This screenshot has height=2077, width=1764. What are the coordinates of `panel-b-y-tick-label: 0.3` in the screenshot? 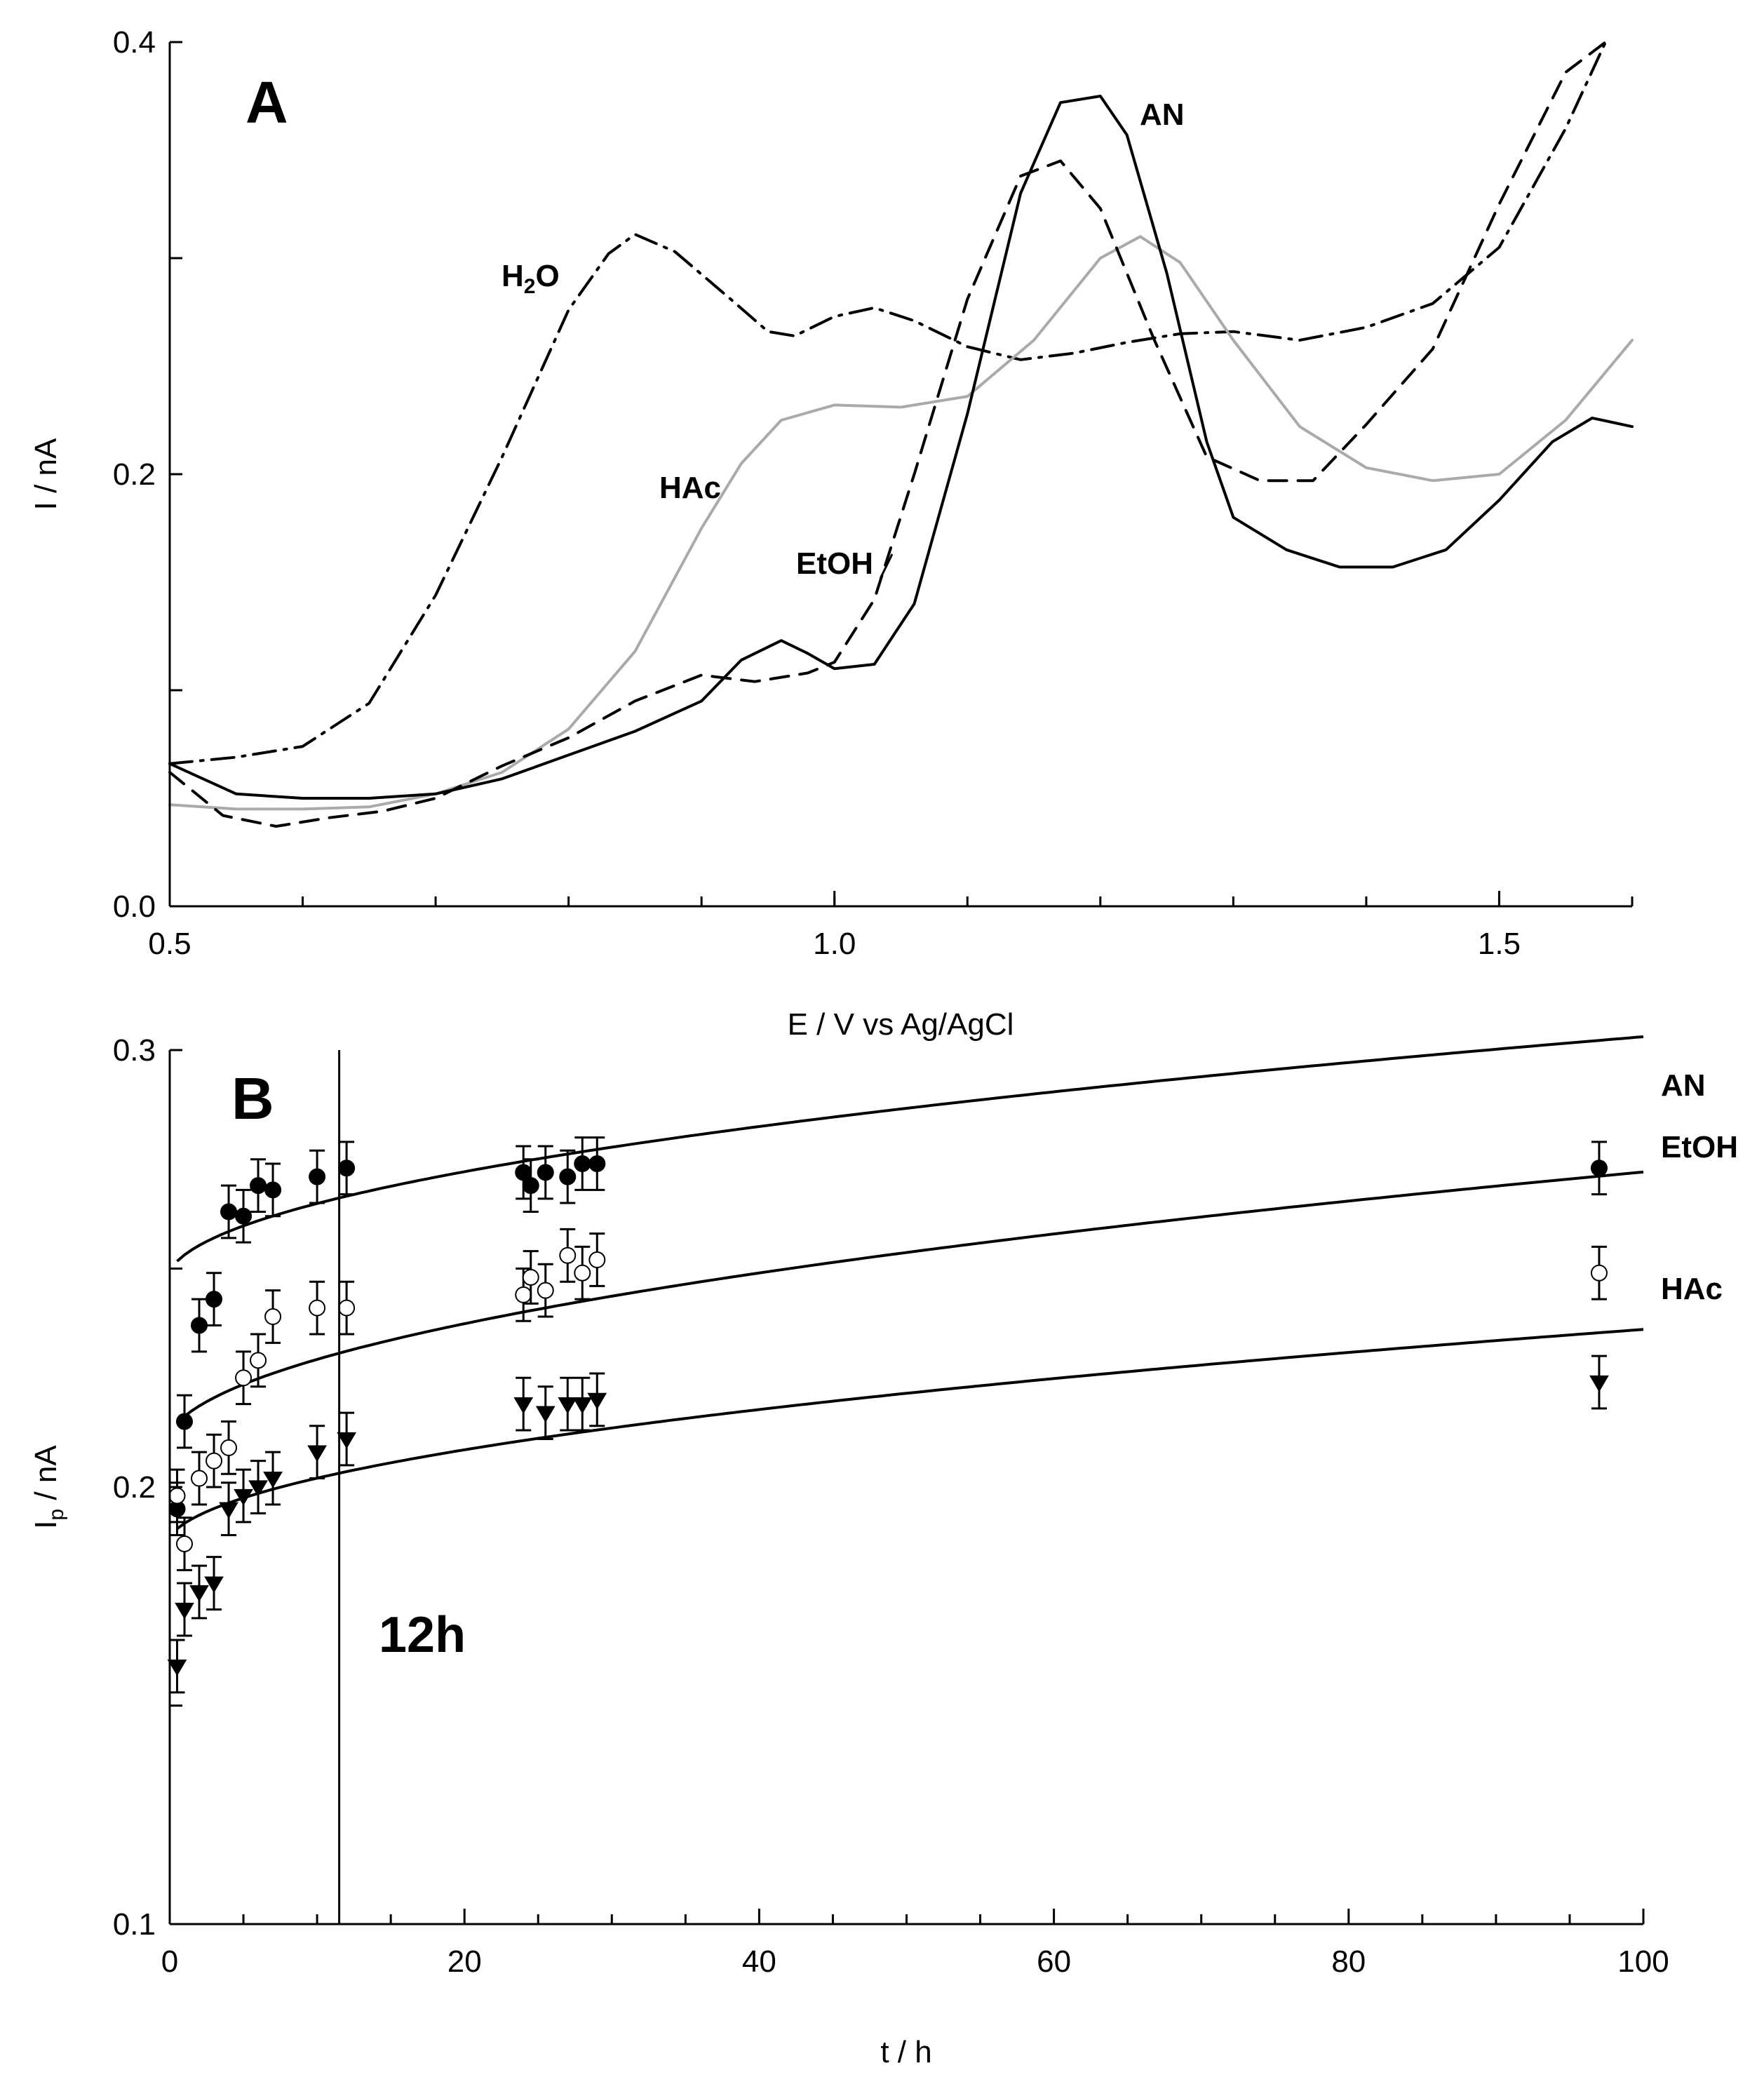 It's located at (134, 1050).